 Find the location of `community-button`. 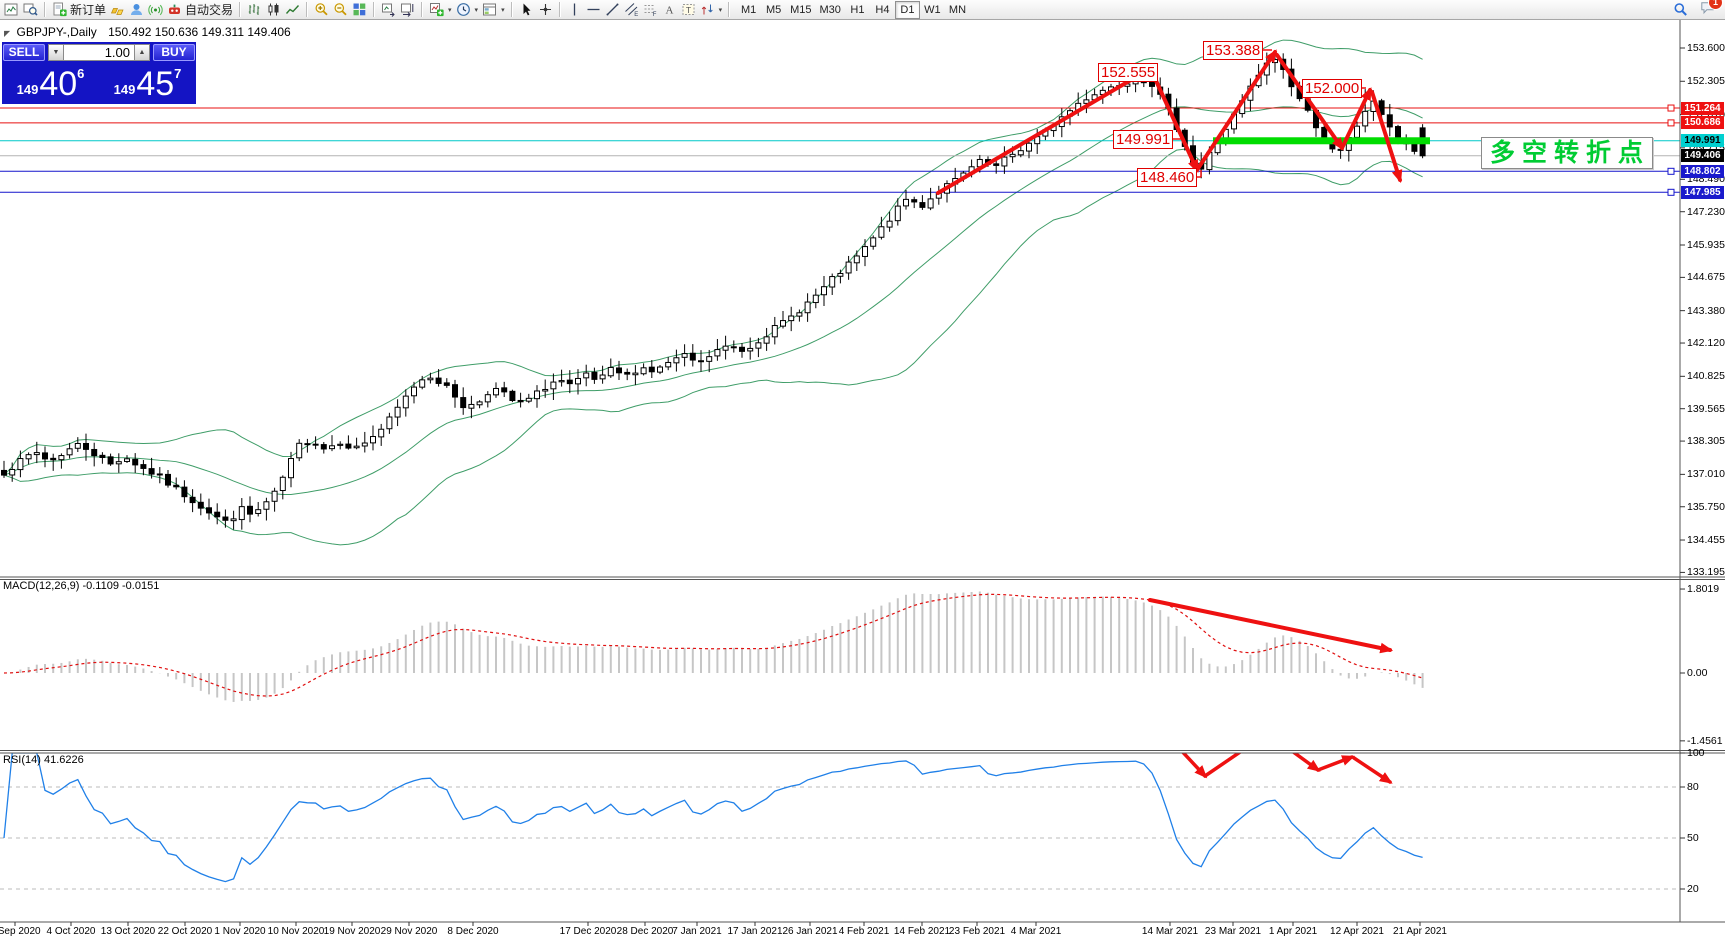

community-button is located at coordinates (136, 10).